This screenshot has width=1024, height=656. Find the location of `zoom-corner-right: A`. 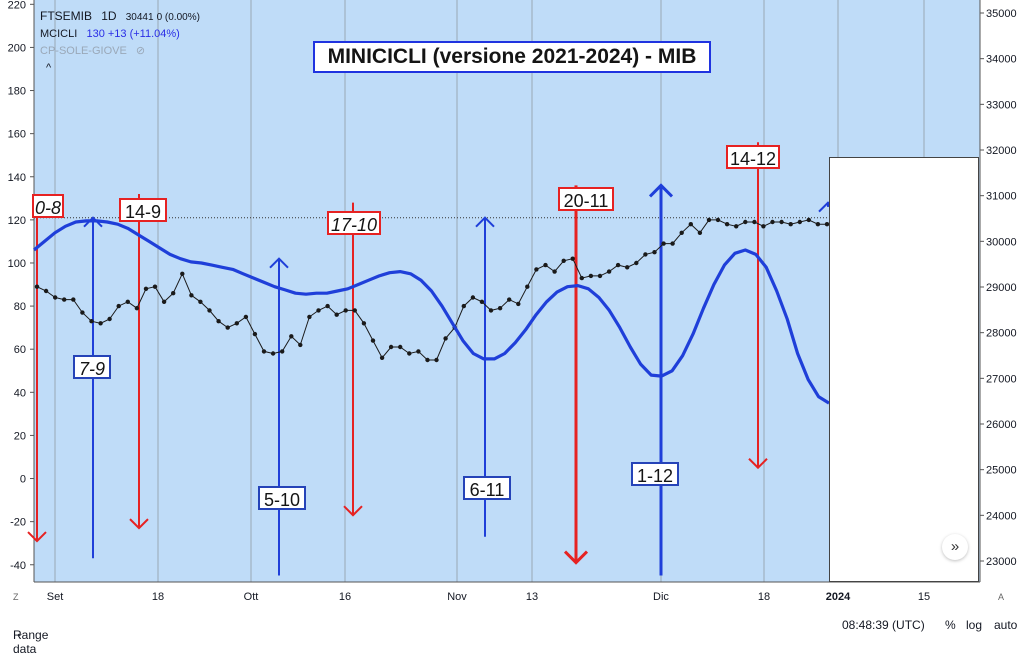

zoom-corner-right: A is located at coordinates (1001, 597).